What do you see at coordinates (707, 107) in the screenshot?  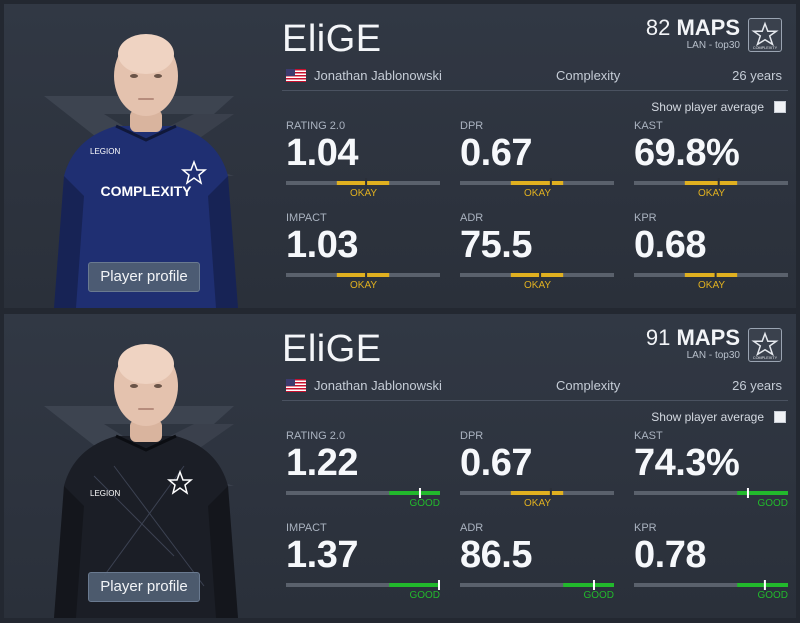 I see `show-average-label: Show player average` at bounding box center [707, 107].